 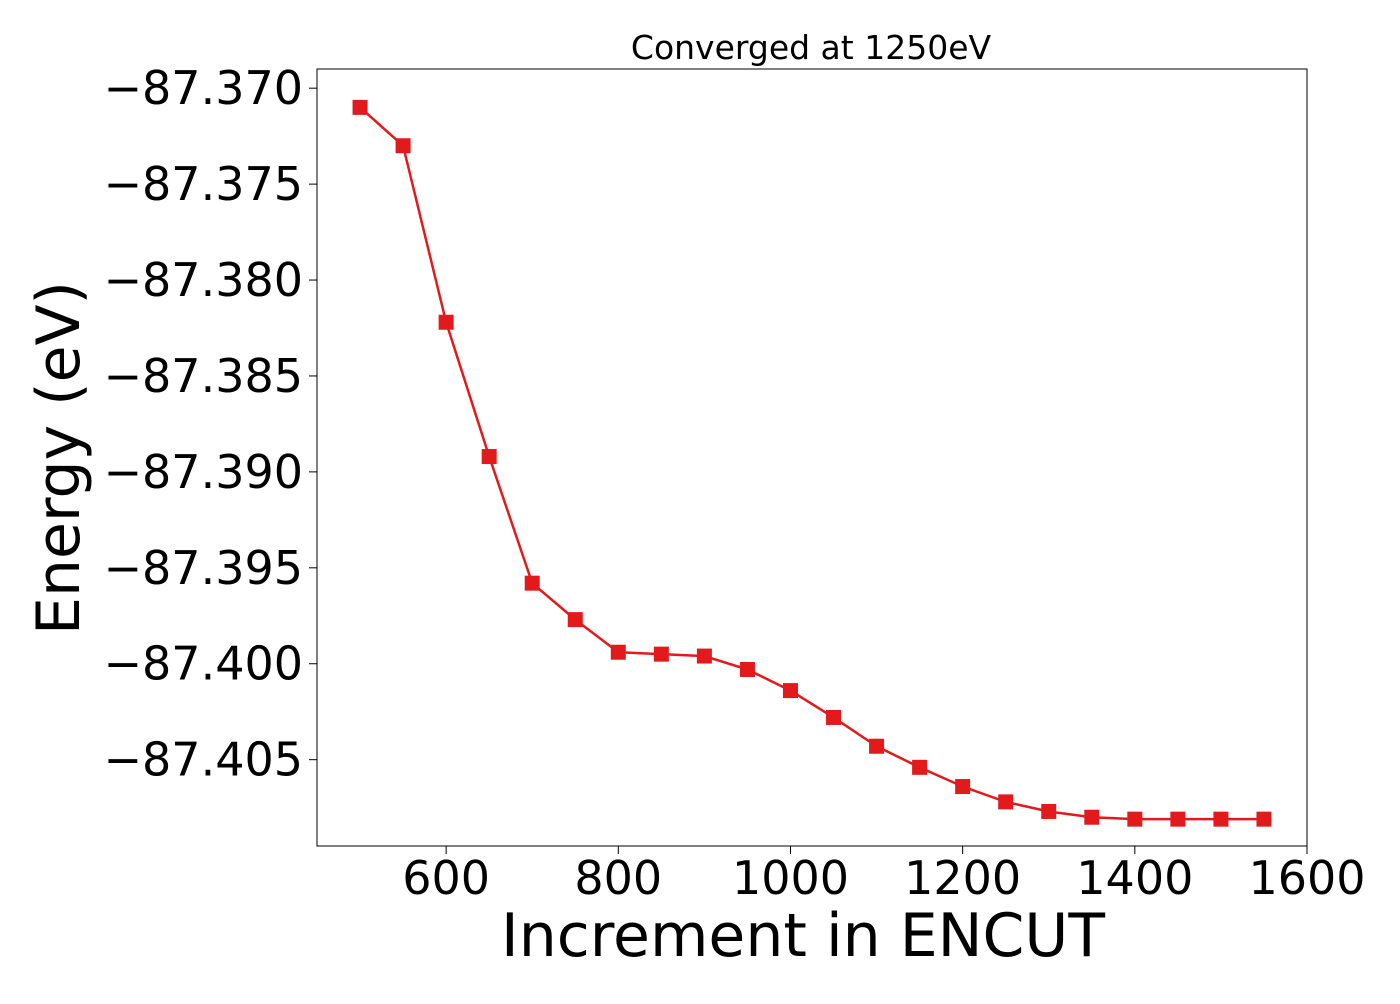 What do you see at coordinates (790, 878) in the screenshot?
I see `x-tick-label: 1000` at bounding box center [790, 878].